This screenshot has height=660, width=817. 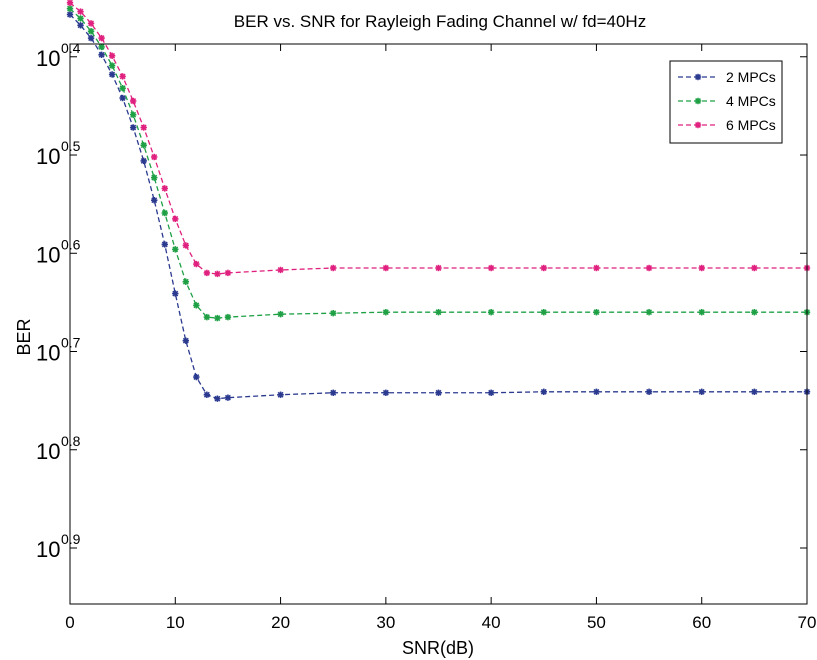 I want to click on x-tick-label: 50, so click(x=596, y=622).